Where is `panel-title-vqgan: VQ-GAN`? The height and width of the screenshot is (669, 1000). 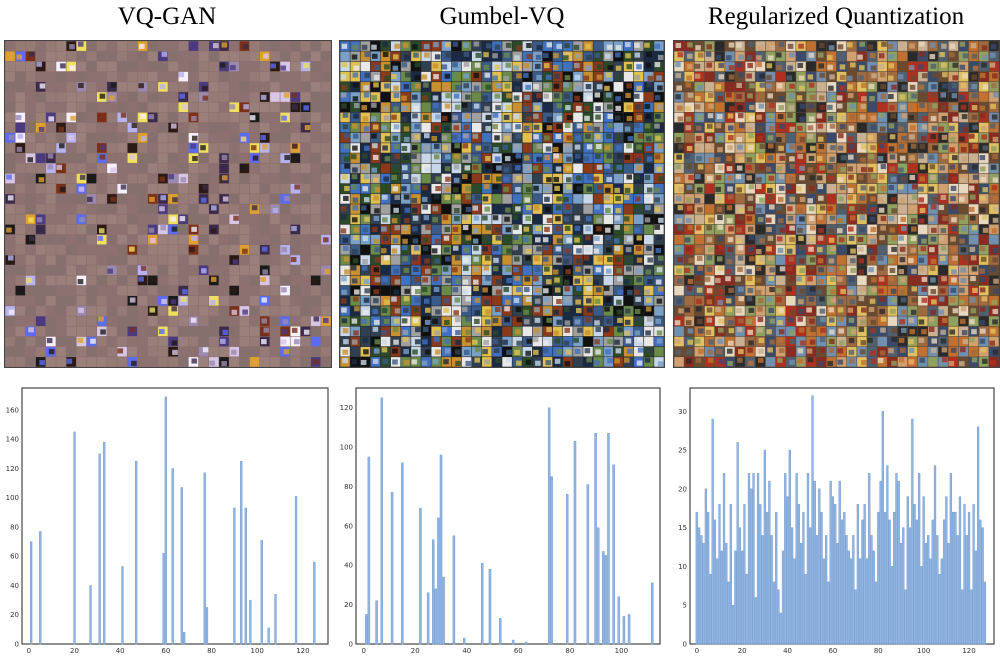 panel-title-vqgan: VQ-GAN is located at coordinates (167, 16).